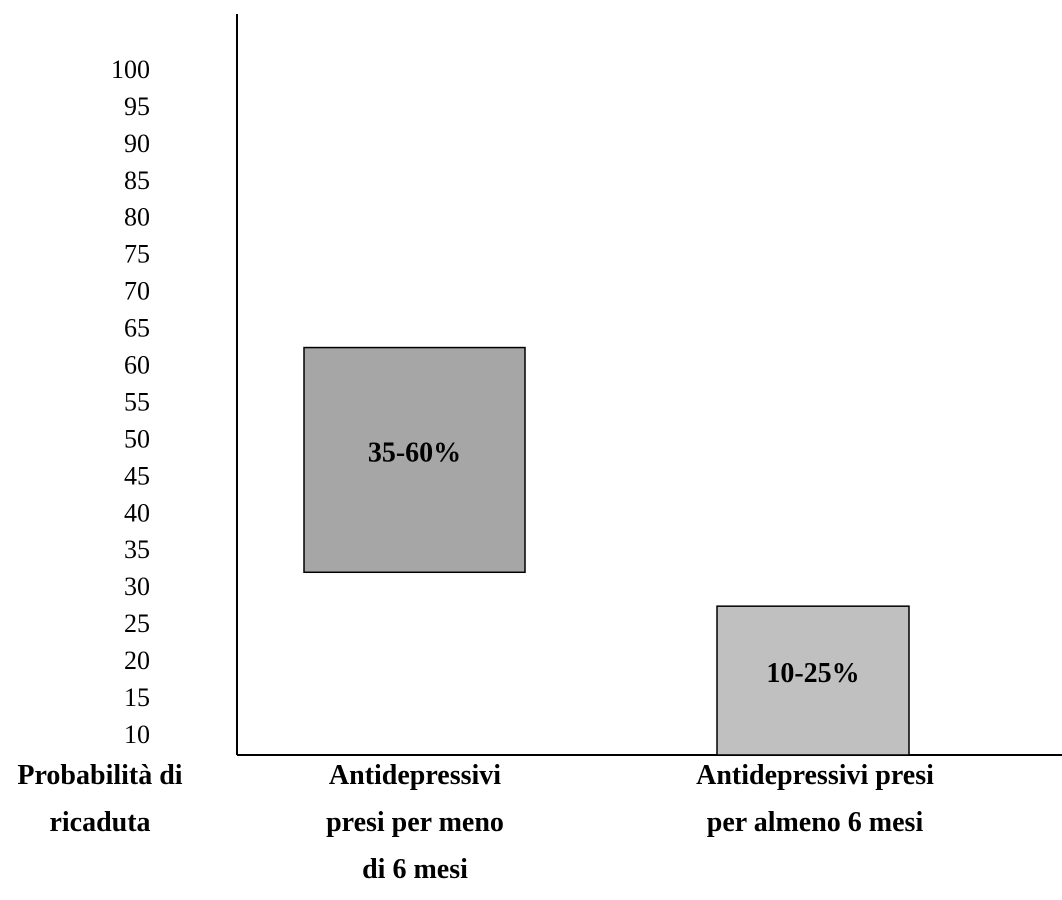 This screenshot has width=1062, height=900. Describe the element at coordinates (137, 254) in the screenshot. I see `y-tick-label-75: 75` at that location.